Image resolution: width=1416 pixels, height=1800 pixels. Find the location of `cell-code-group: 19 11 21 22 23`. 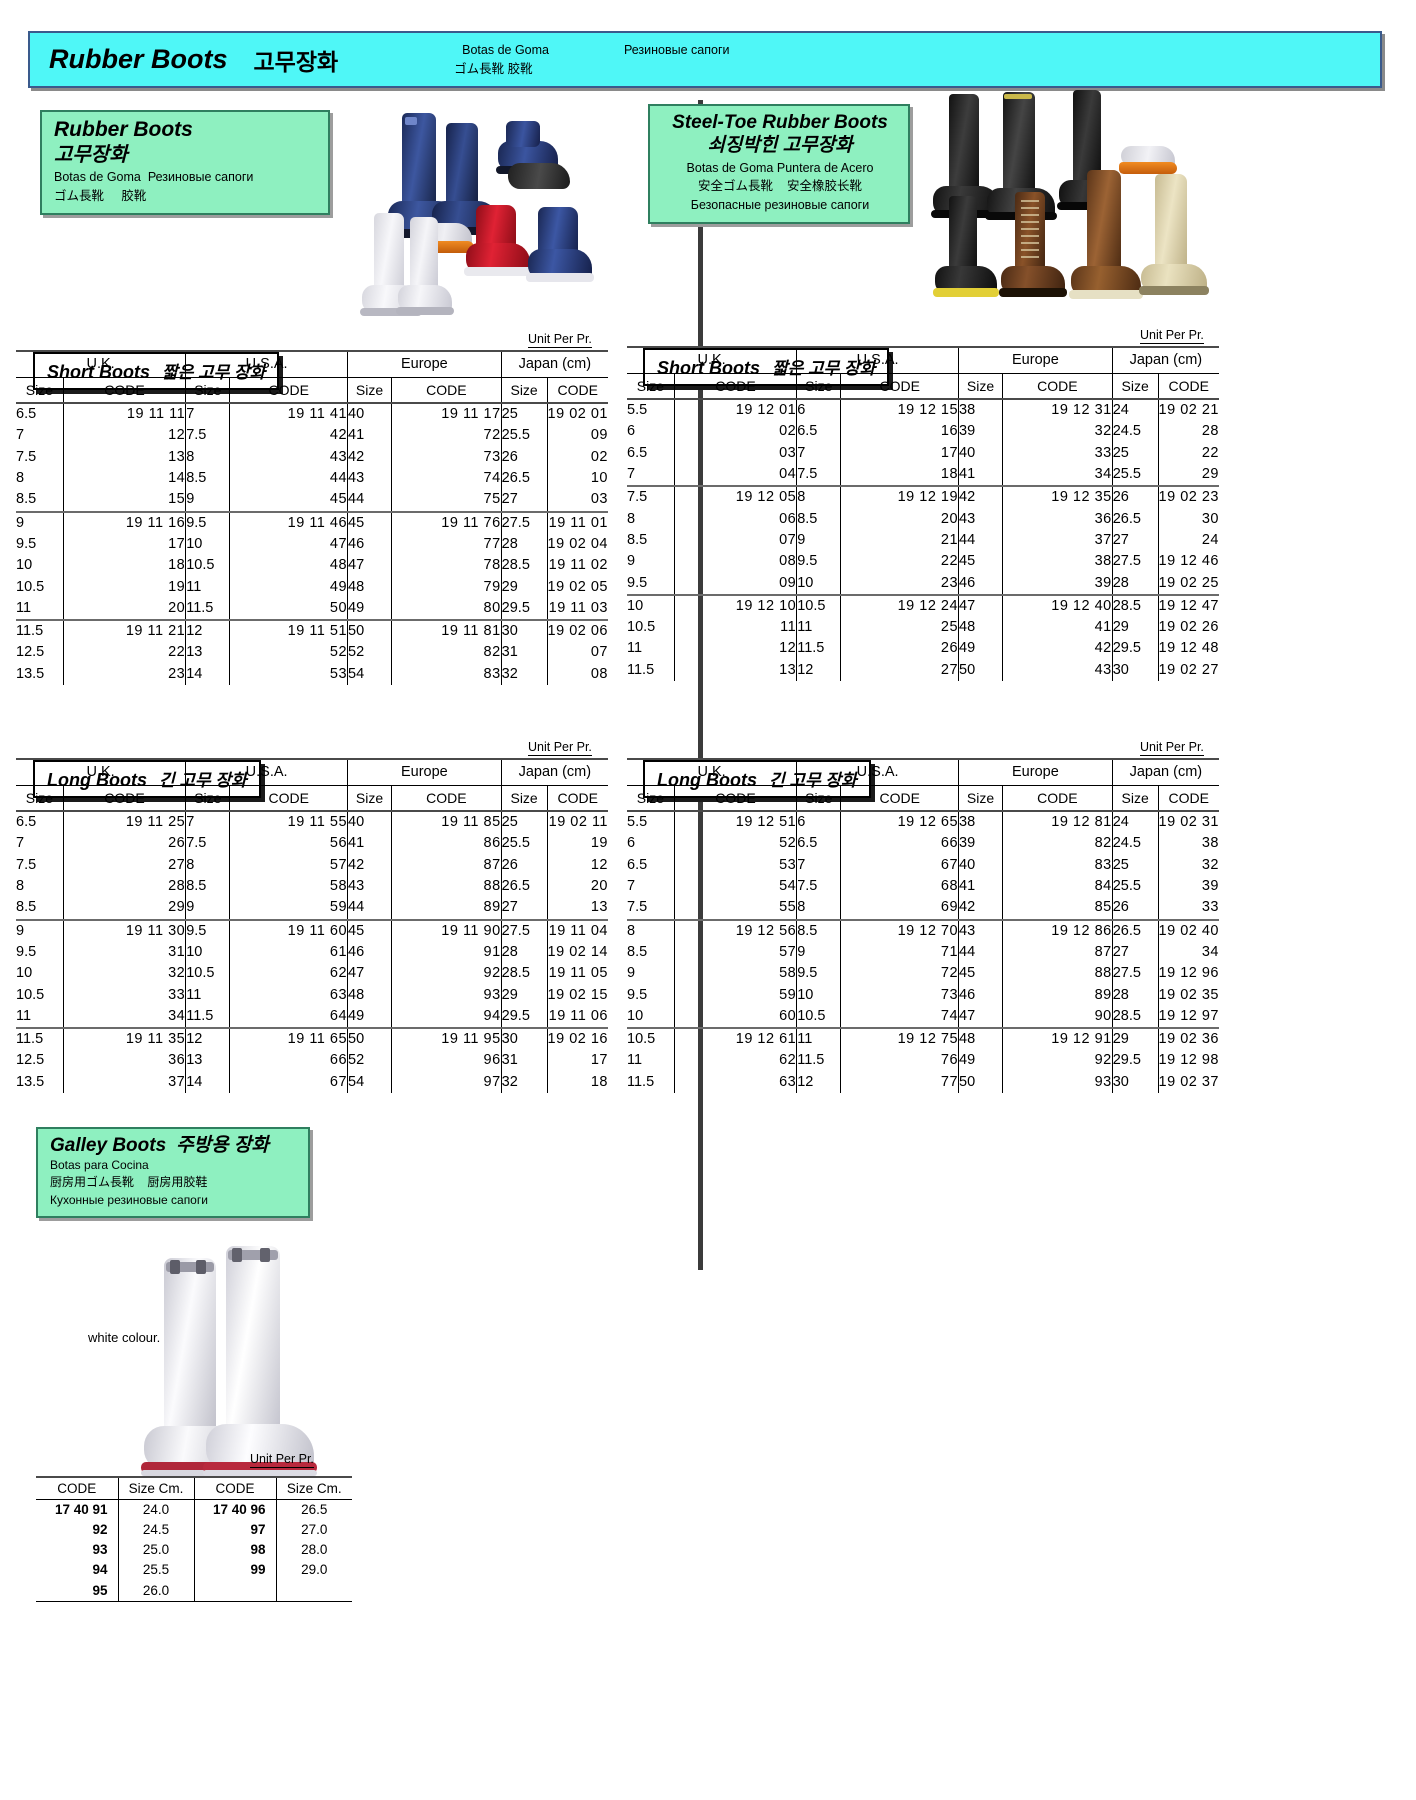

cell-code-group: 19 11 21 22 23 is located at coordinates (124, 653).